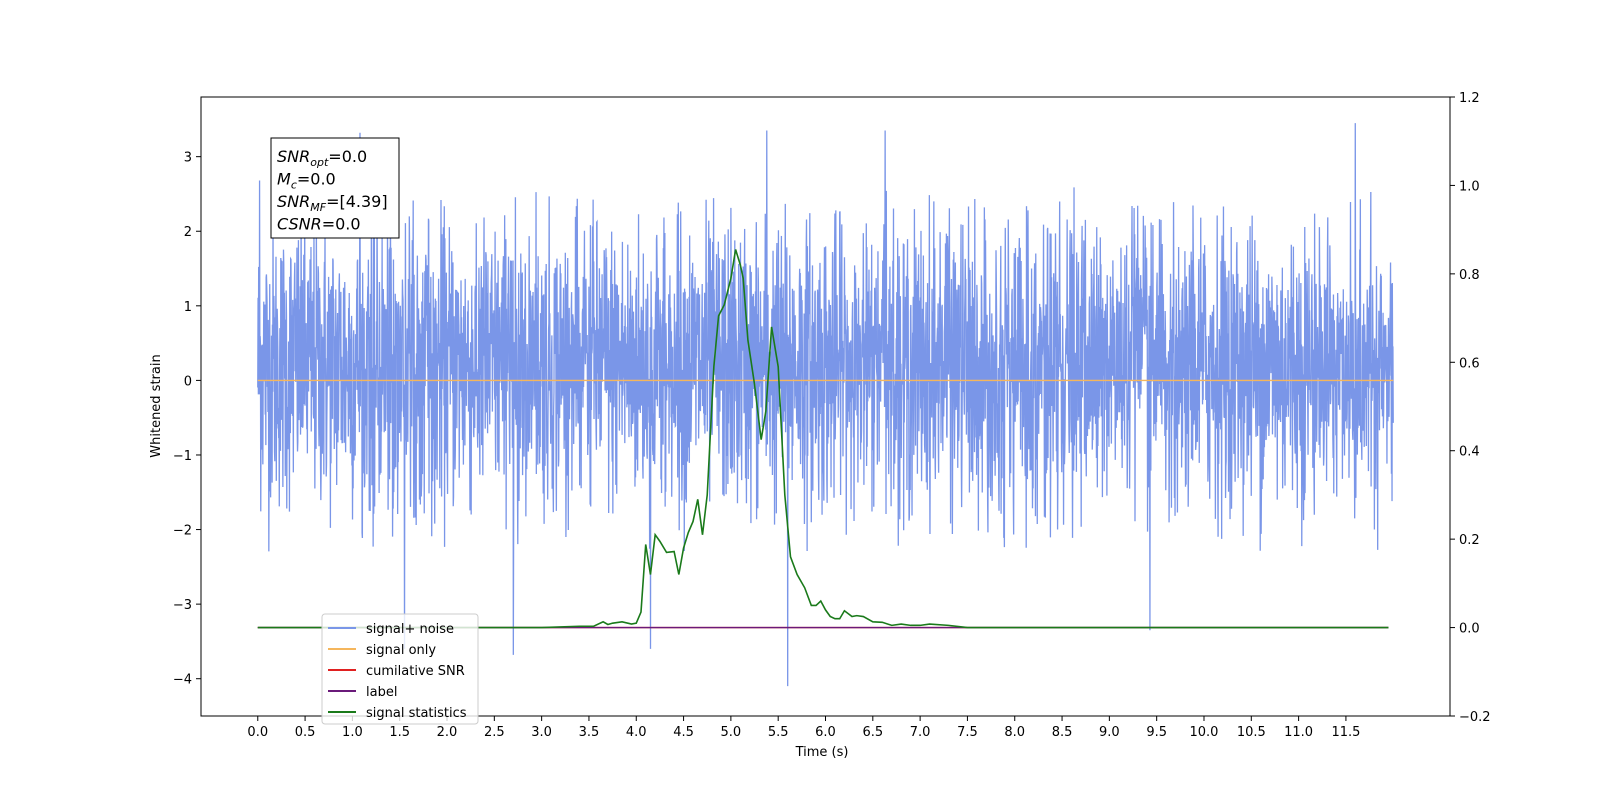  Describe the element at coordinates (1298, 732) in the screenshot. I see `x-tick-label: 11.0` at that location.